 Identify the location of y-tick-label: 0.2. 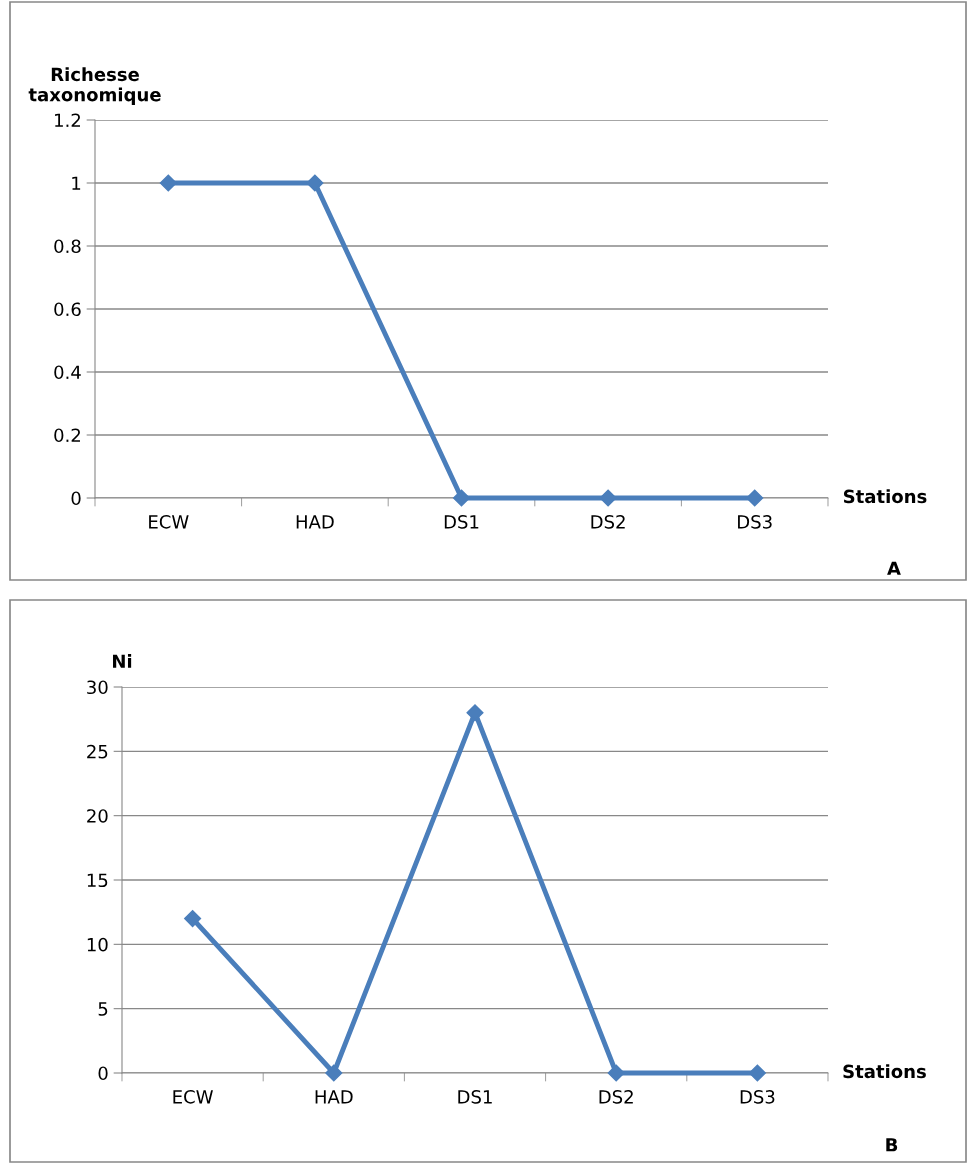
(67, 435).